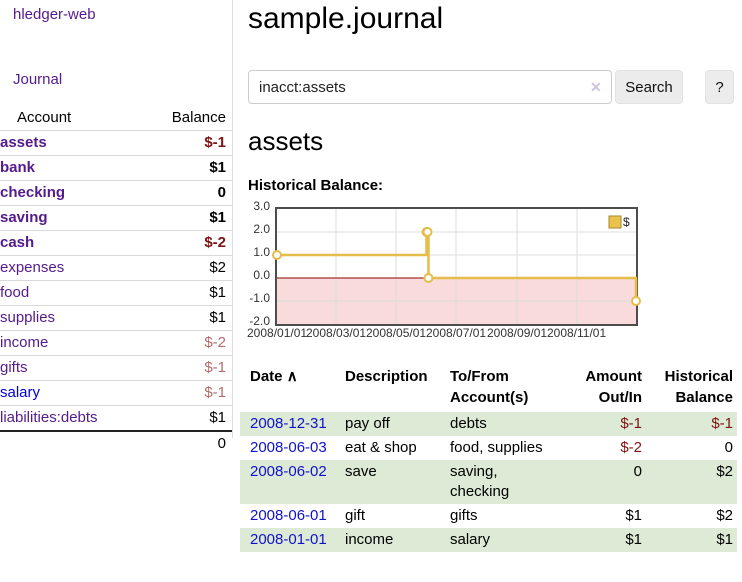 The width and height of the screenshot is (742, 582). I want to click on search-form: ✕ Search ?, so click(487, 88).